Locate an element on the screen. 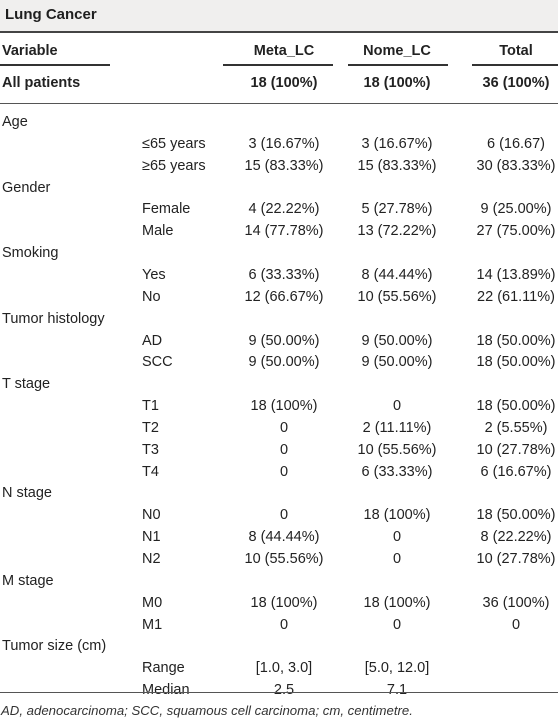 This screenshot has width=558, height=727. row-sublabel: M1 is located at coordinates (152, 625).